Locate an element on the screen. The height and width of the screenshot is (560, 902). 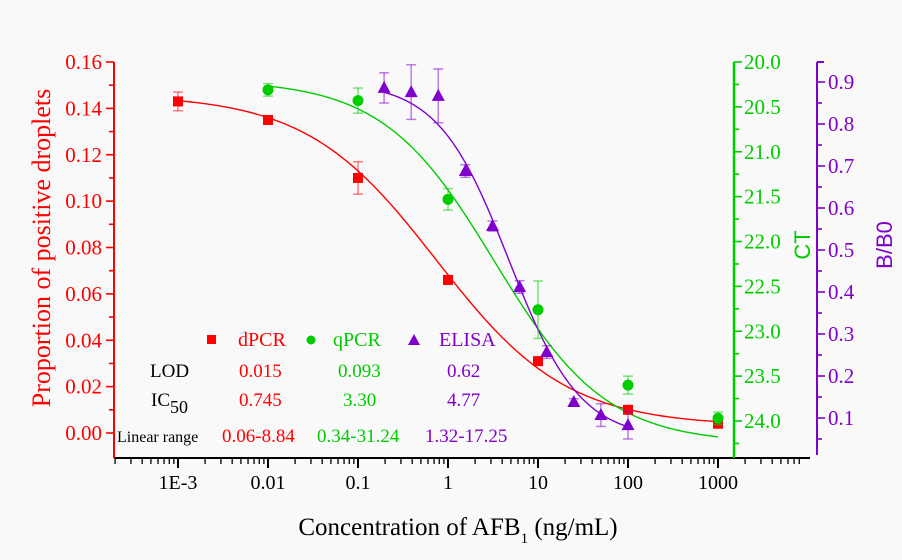
lod-dpcr: 0.015 is located at coordinates (260, 371).